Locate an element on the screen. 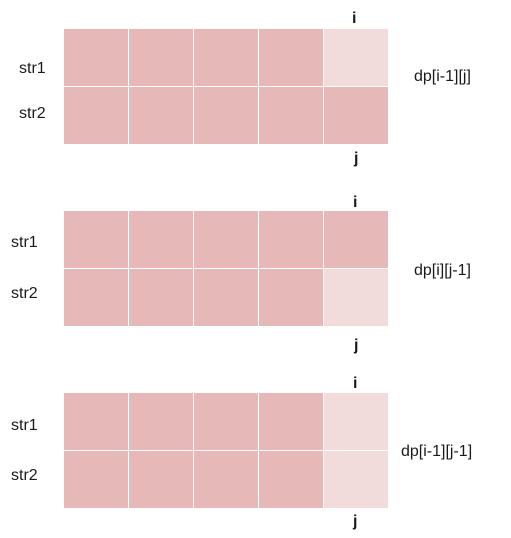 The width and height of the screenshot is (511, 538). formula-label: dp[i][j-1] is located at coordinates (442, 270).